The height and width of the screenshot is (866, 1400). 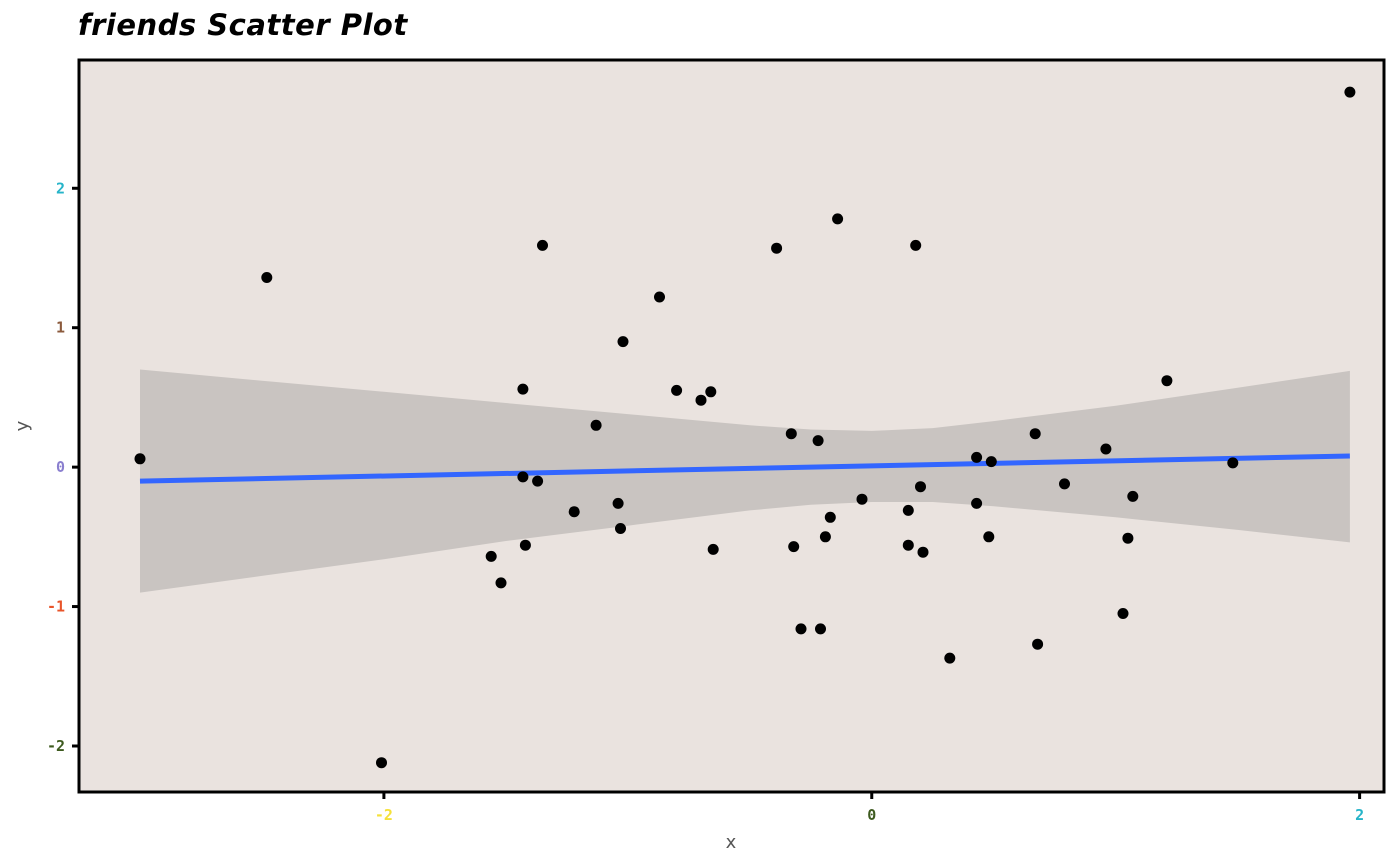 What do you see at coordinates (60, 188) in the screenshot?
I see `y-tick-label: 2` at bounding box center [60, 188].